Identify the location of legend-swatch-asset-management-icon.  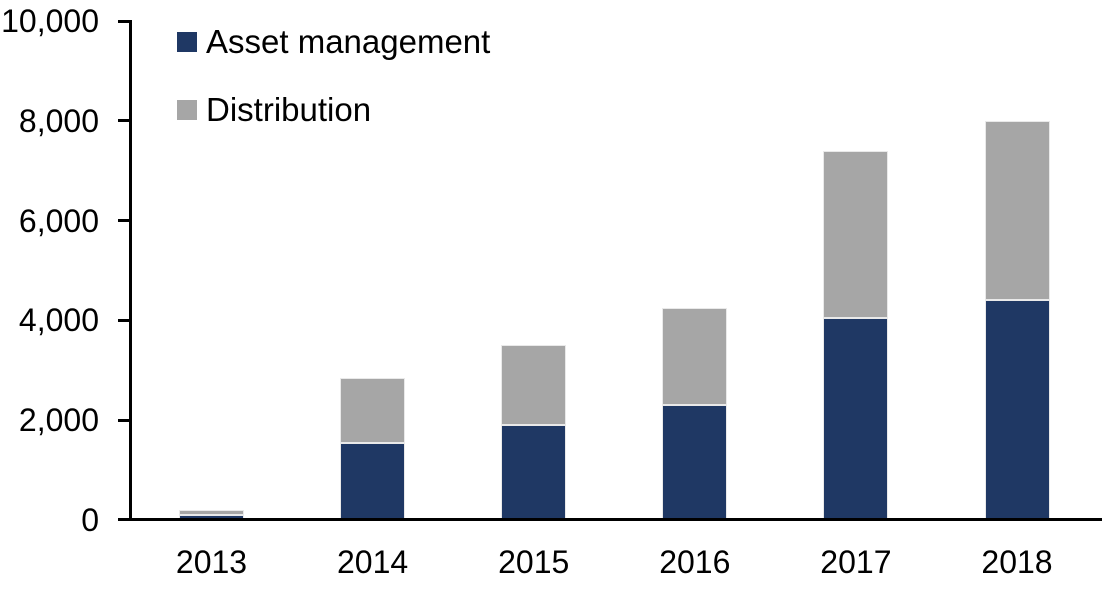
(187, 42).